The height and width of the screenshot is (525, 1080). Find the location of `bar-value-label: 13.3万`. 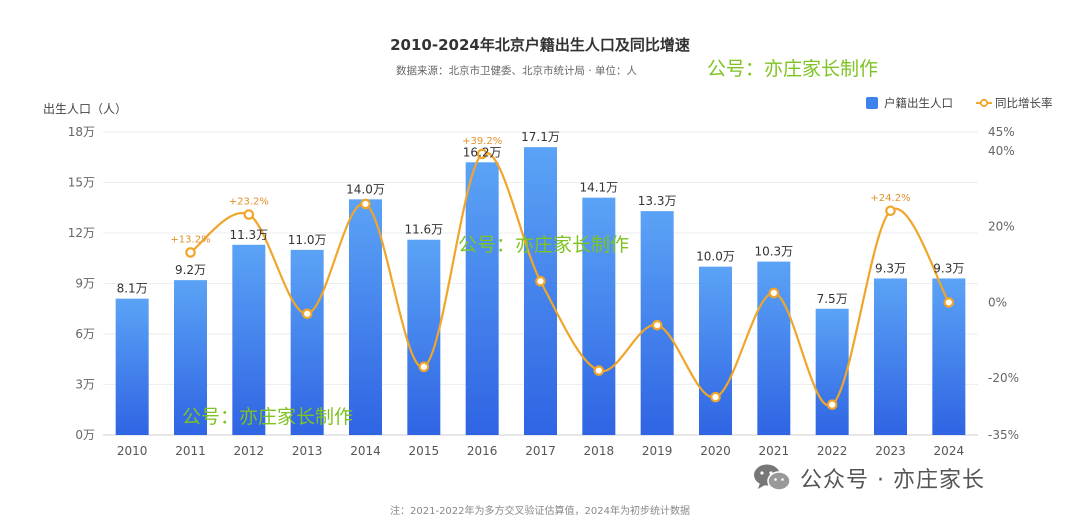

bar-value-label: 13.3万 is located at coordinates (657, 201).